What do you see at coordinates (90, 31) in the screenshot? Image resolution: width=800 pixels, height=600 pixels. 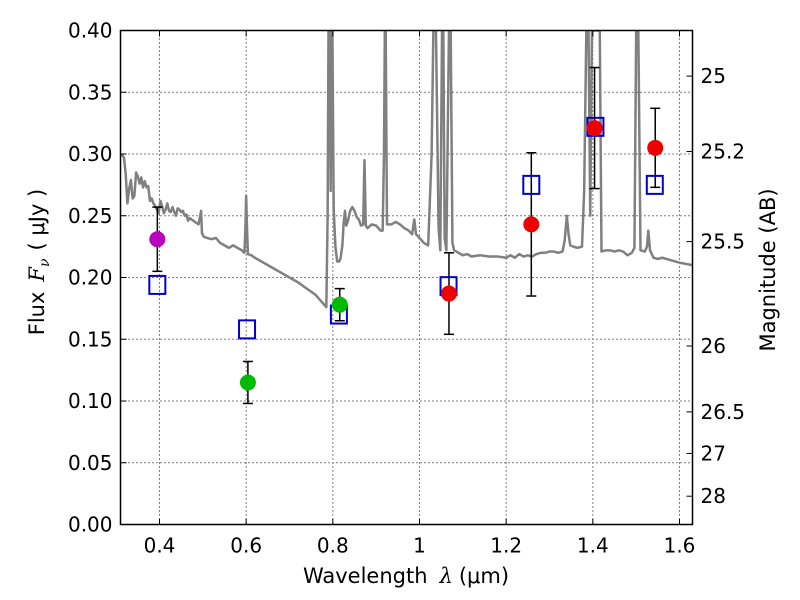 I see `y-tick-label-8: 0.40` at bounding box center [90, 31].